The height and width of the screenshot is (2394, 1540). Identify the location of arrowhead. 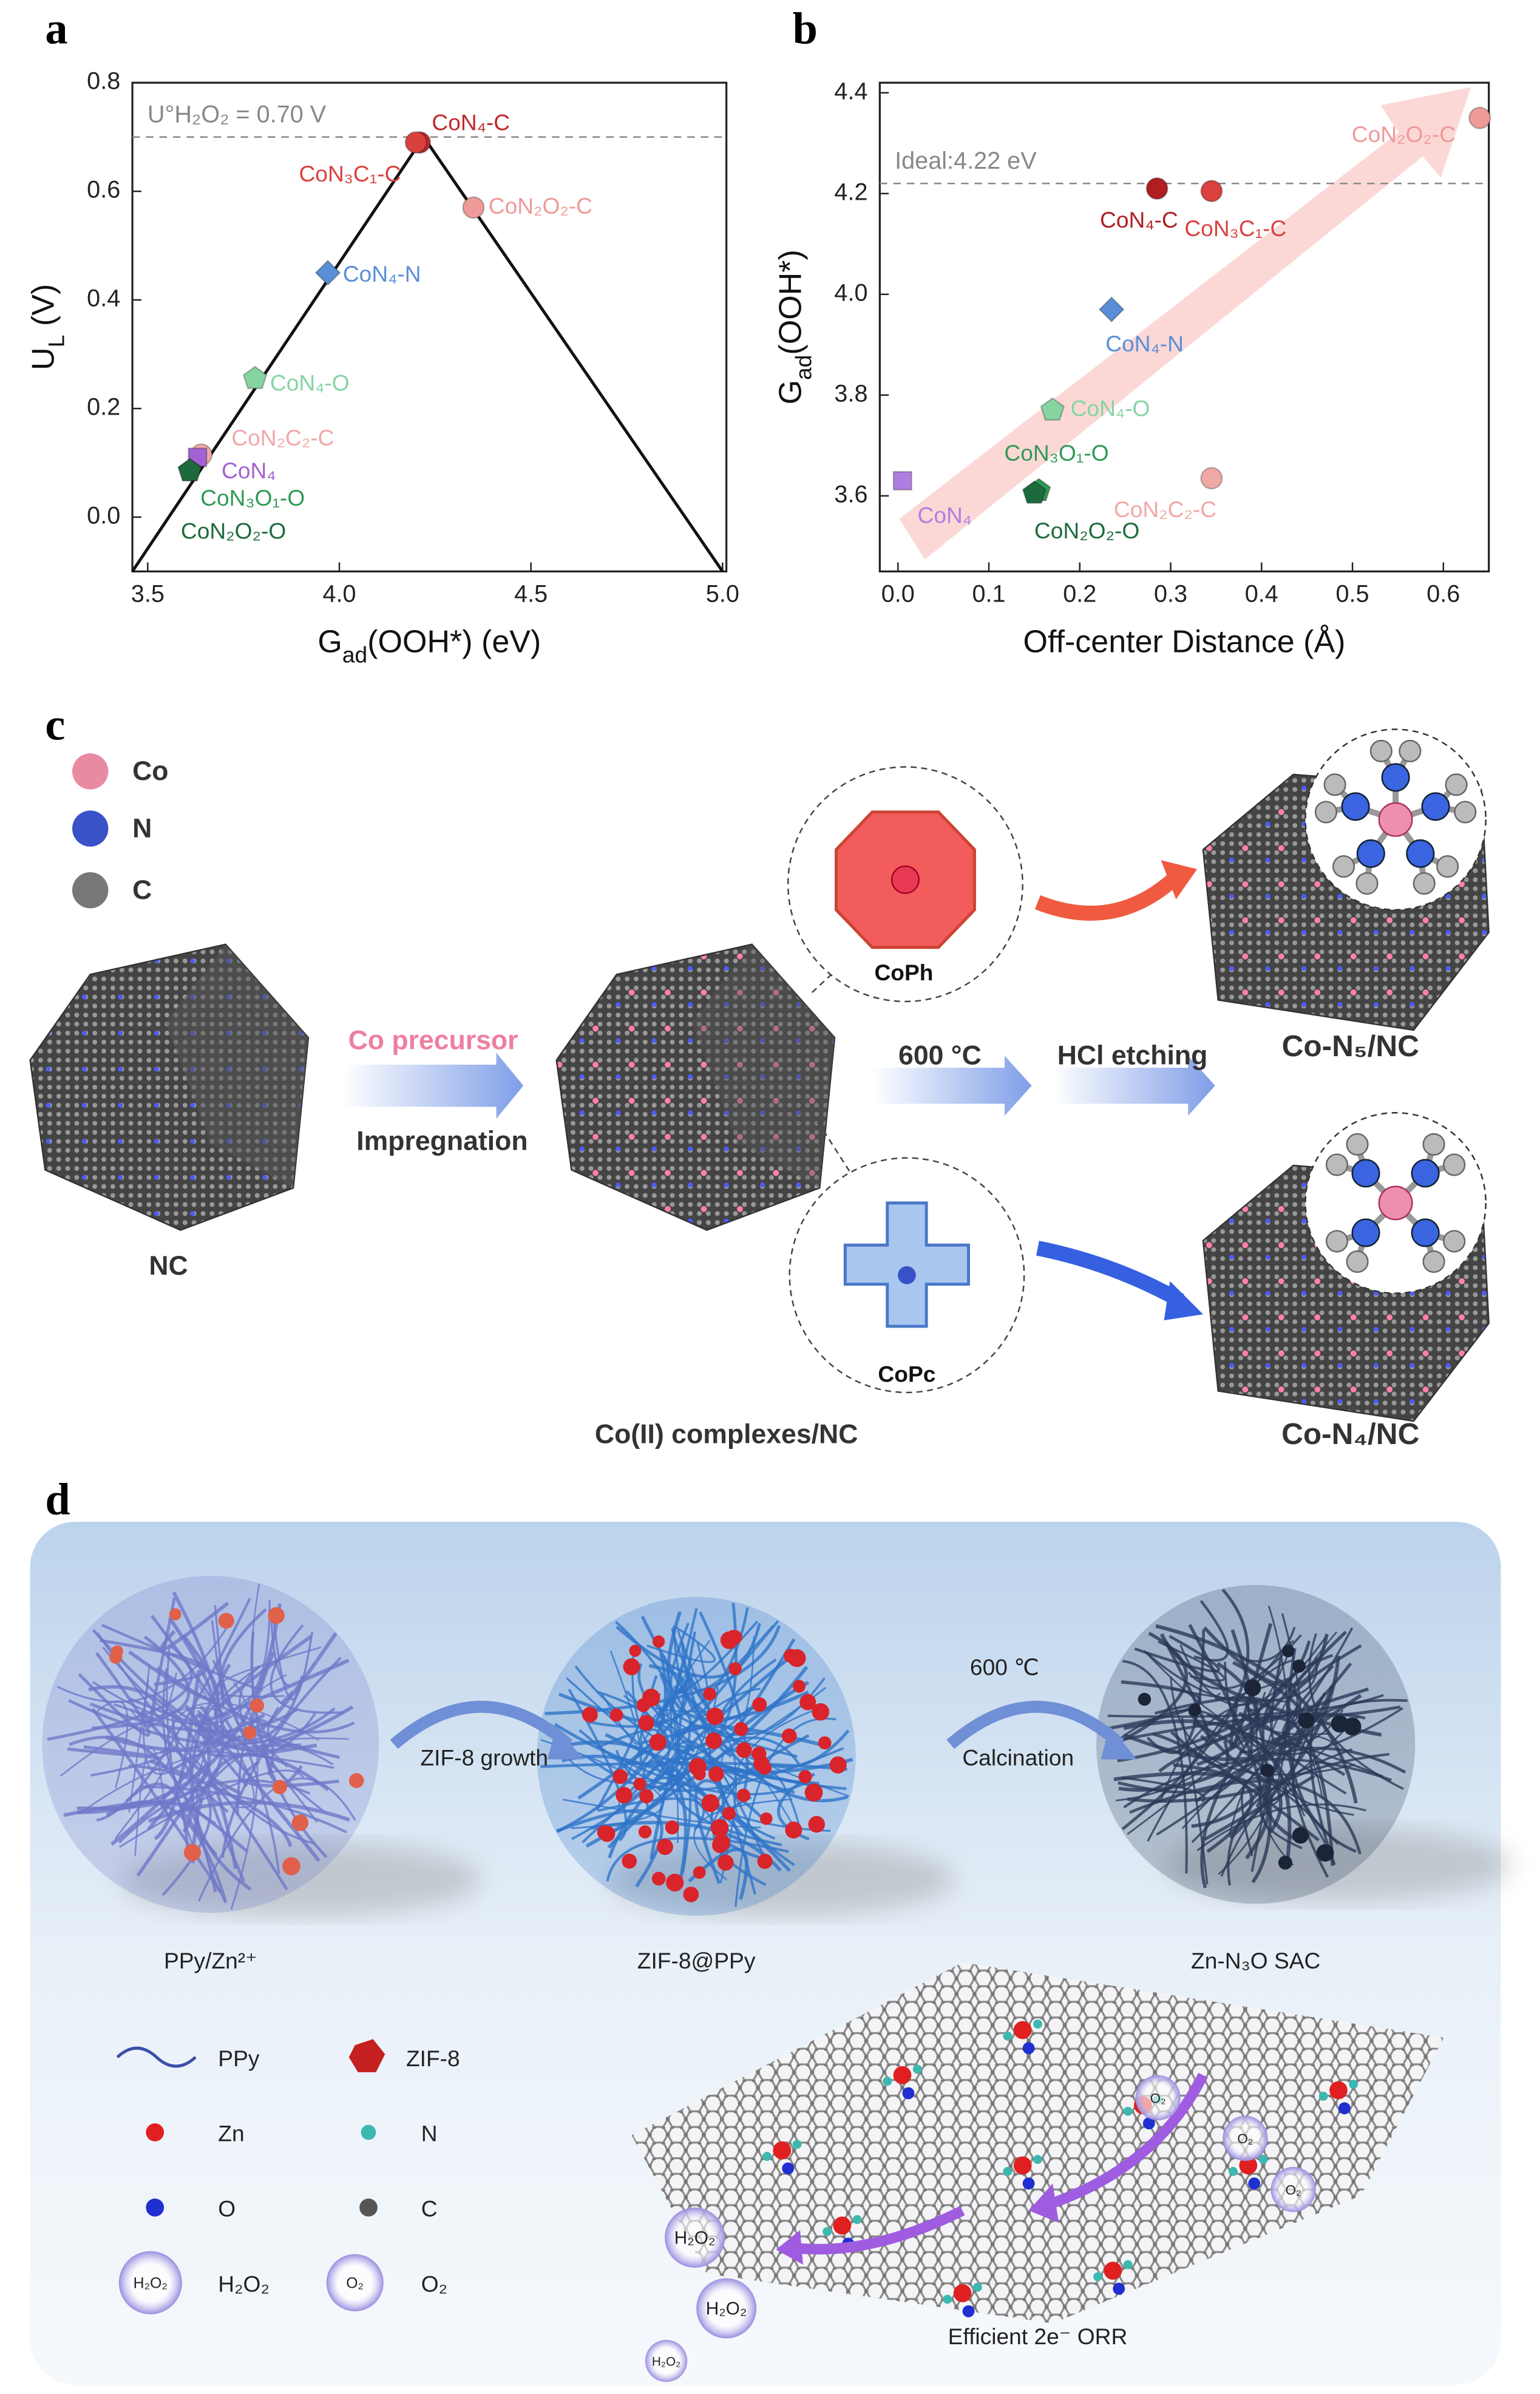
(565, 1743).